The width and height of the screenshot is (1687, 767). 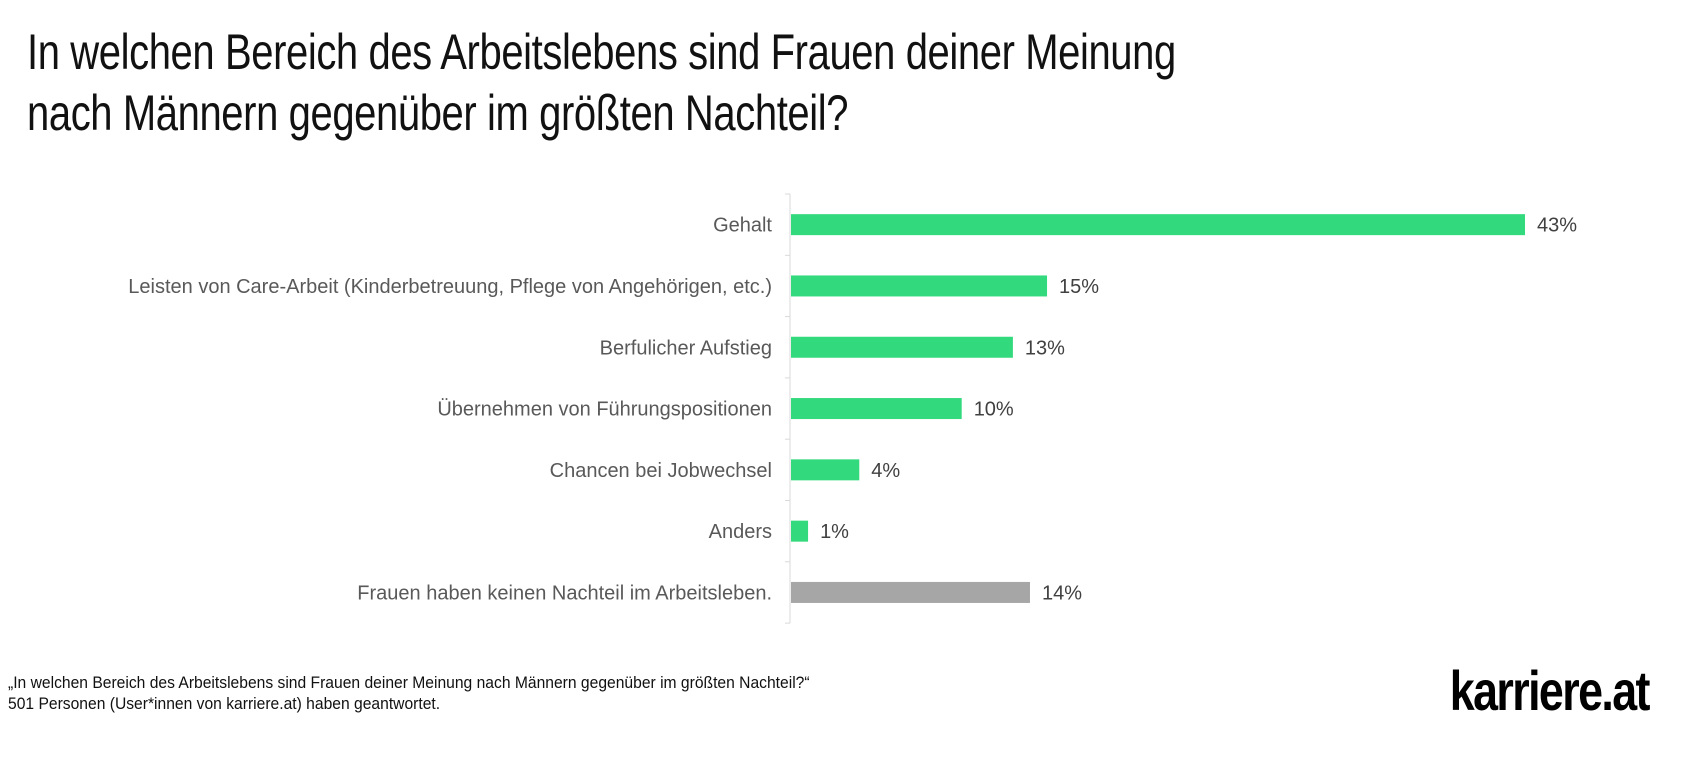 I want to click on data-label: 10%, so click(x=994, y=410).